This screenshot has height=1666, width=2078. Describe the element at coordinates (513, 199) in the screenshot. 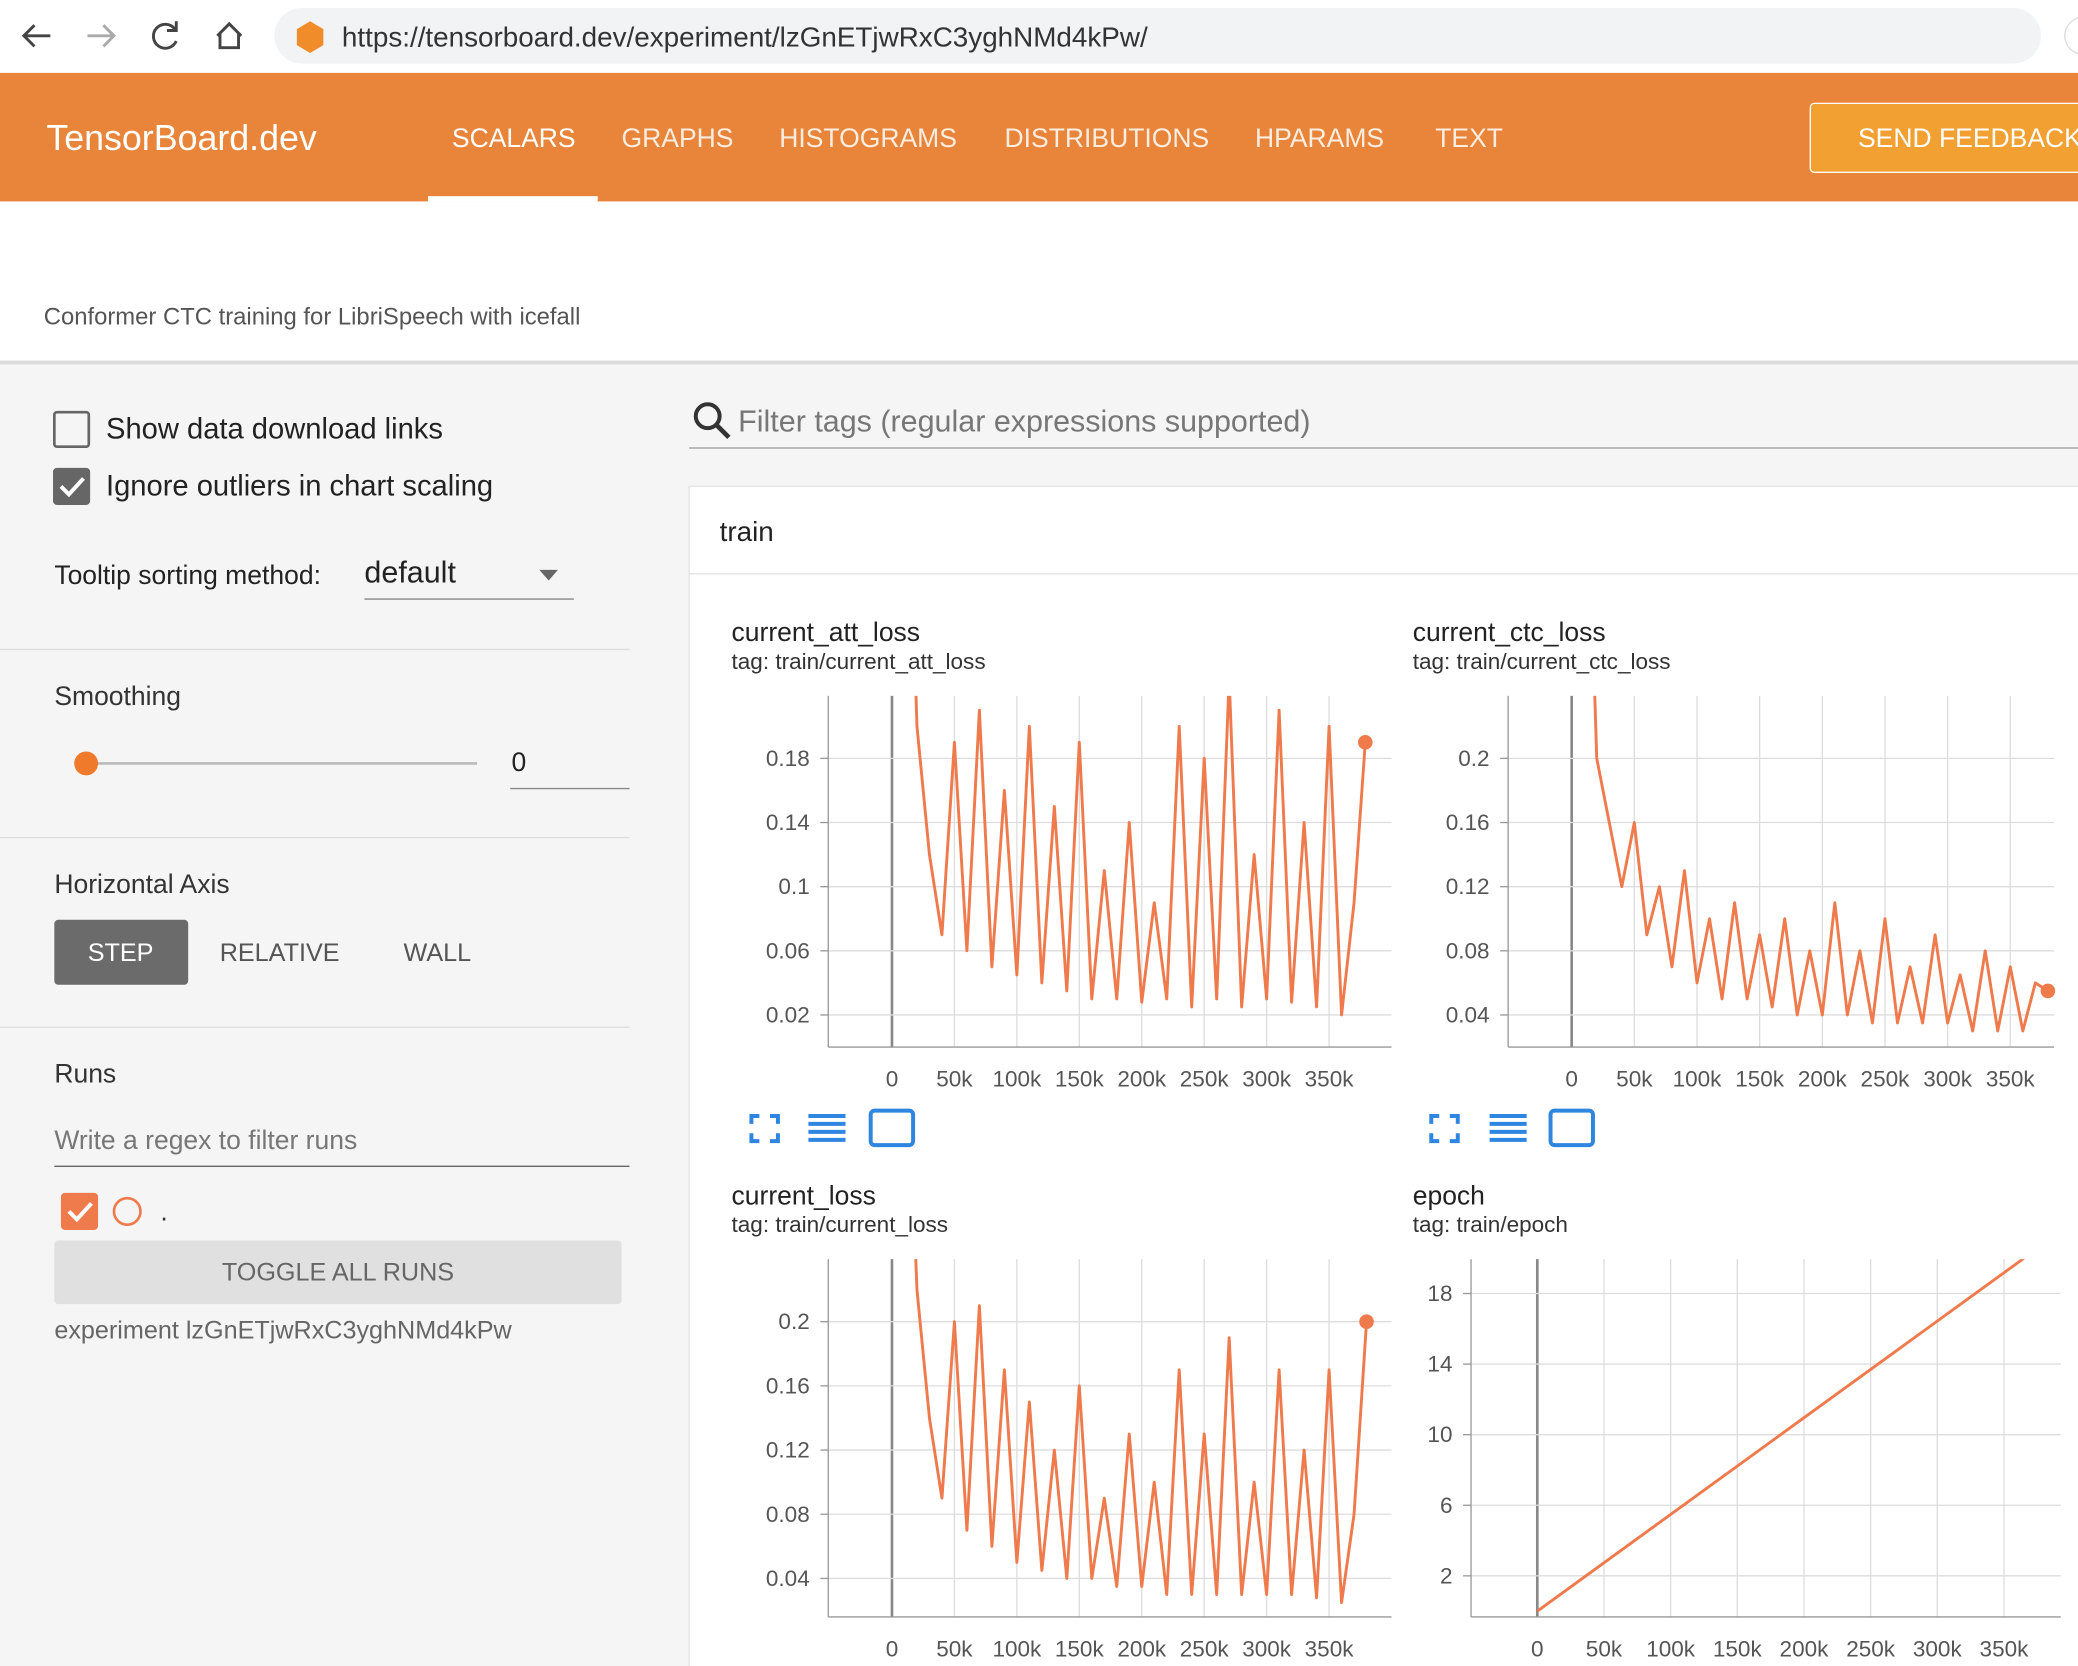

I see `tab-underline` at that location.